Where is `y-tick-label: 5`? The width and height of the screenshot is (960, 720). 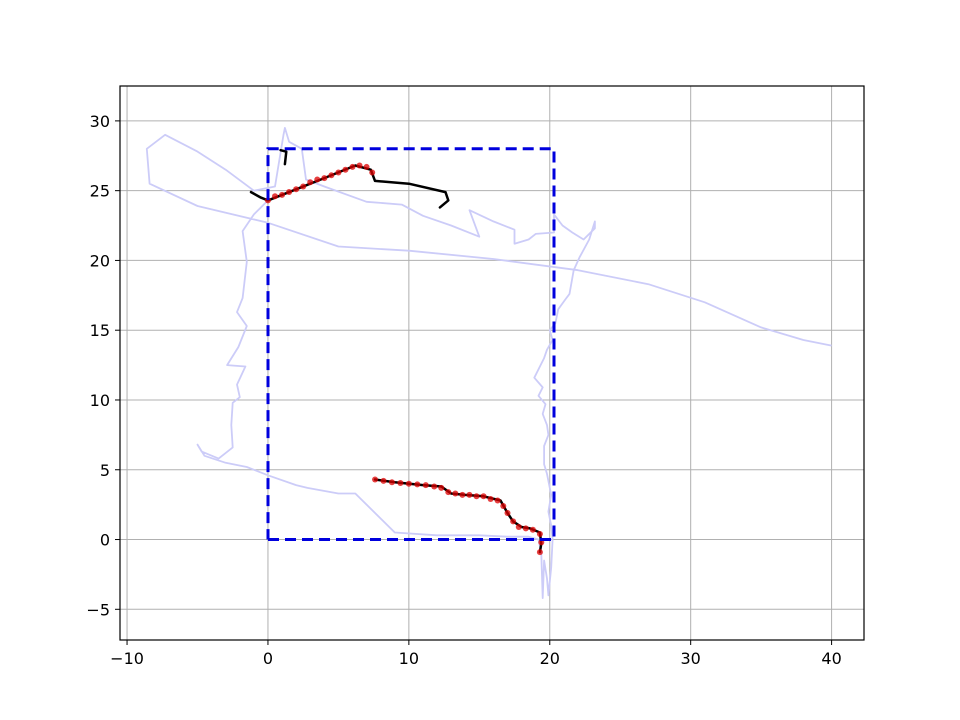
y-tick-label: 5 is located at coordinates (105, 470).